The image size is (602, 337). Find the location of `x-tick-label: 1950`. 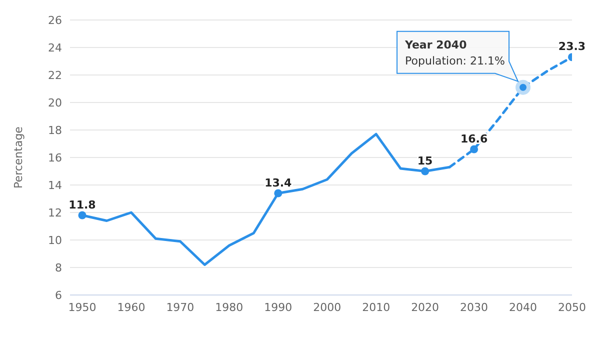

x-tick-label: 1950 is located at coordinates (82, 307).